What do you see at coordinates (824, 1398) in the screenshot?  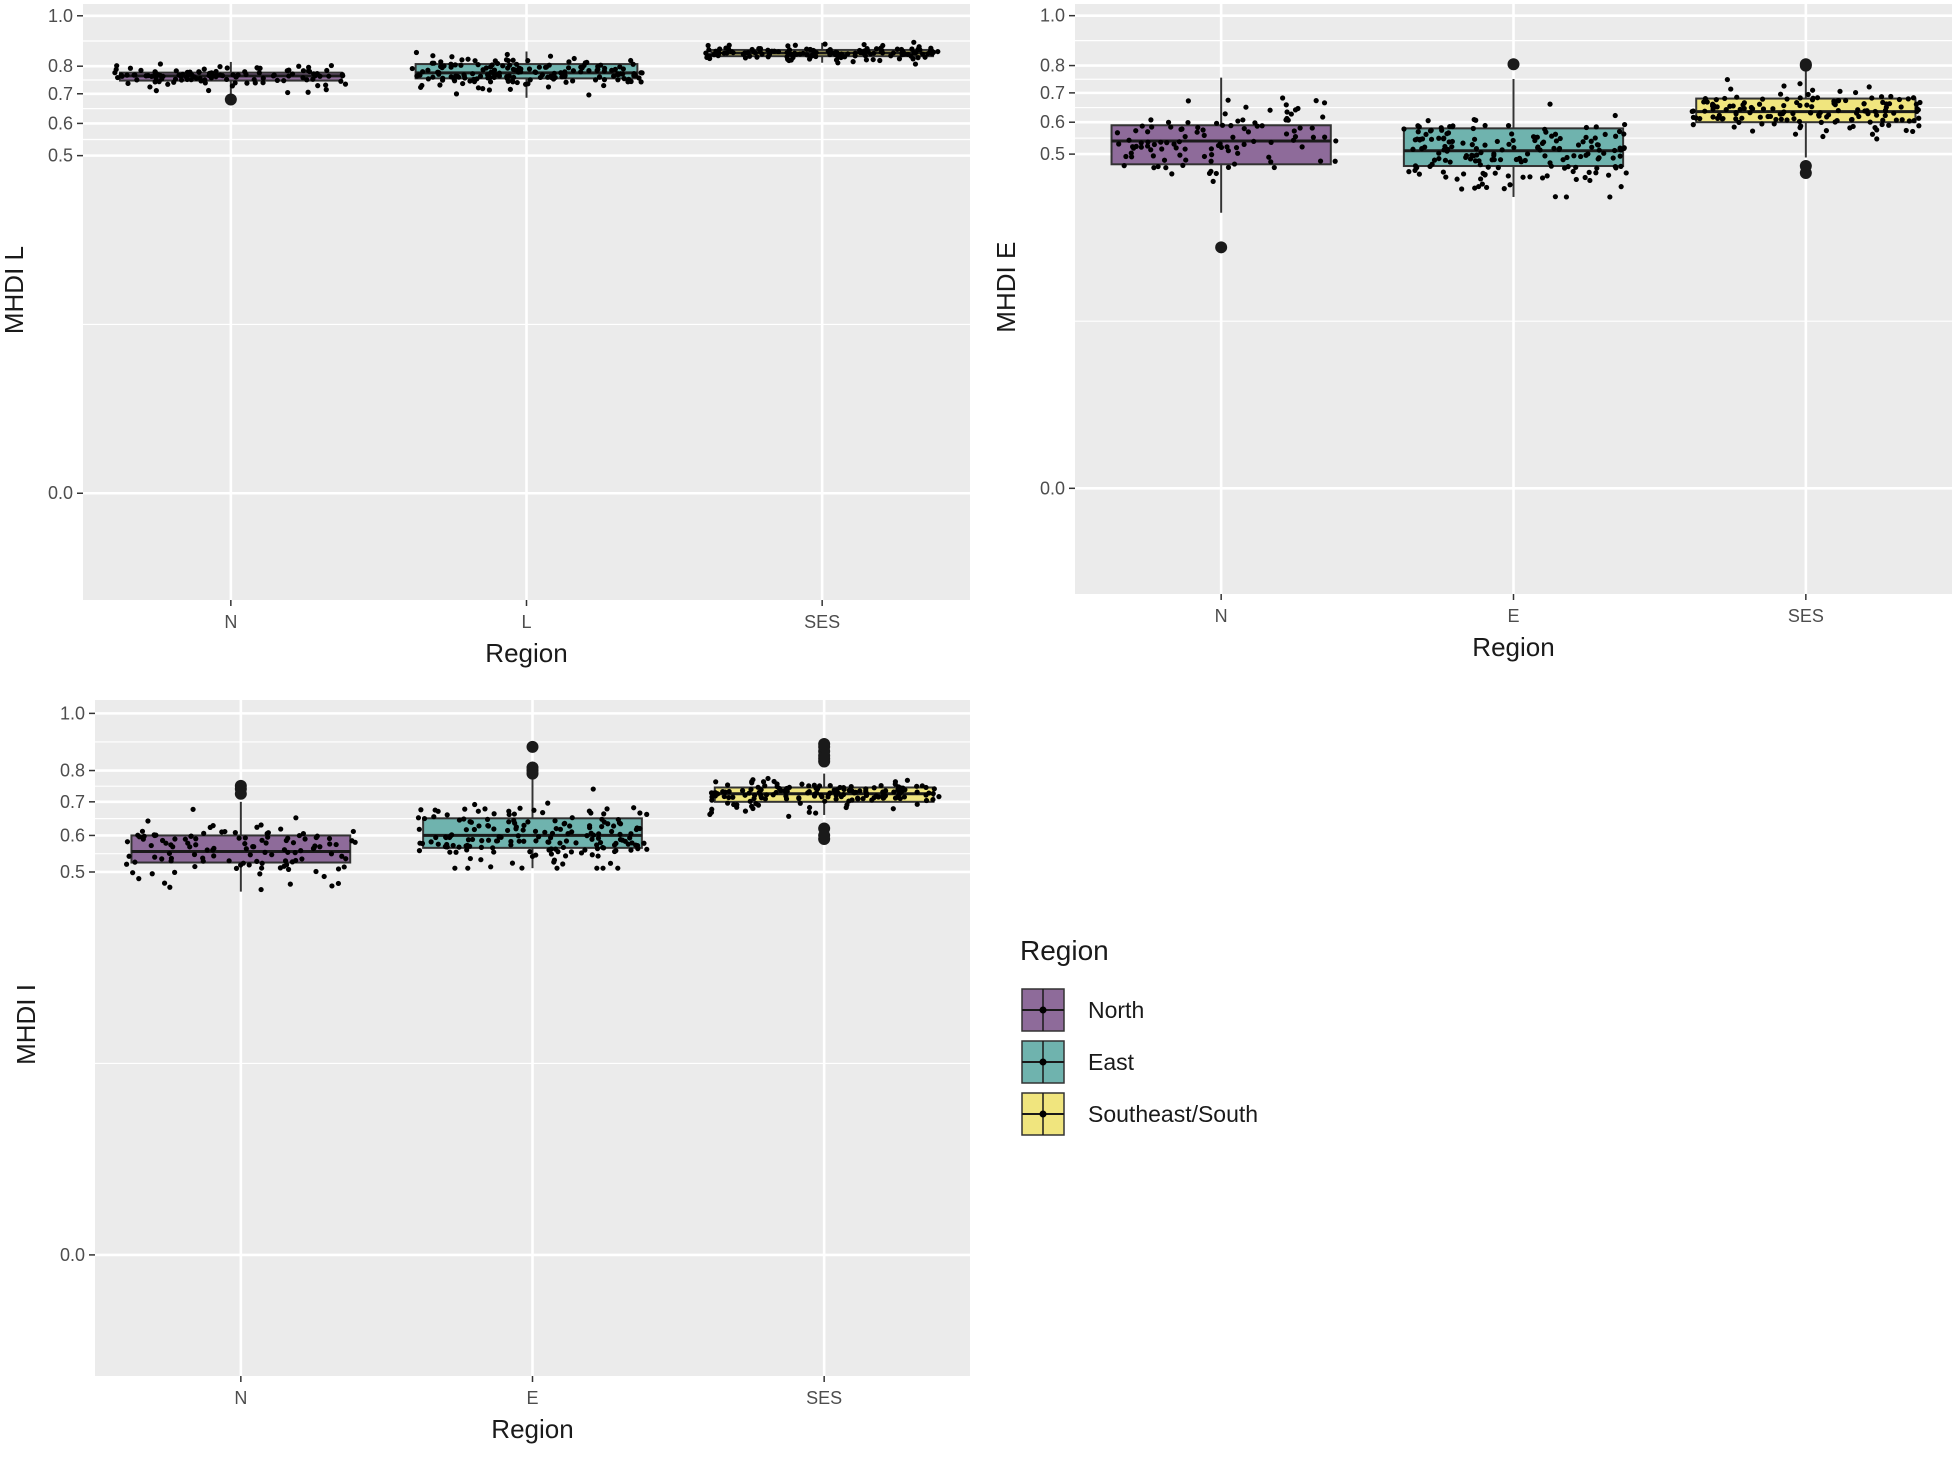 I see `x-tick-label: SES` at bounding box center [824, 1398].